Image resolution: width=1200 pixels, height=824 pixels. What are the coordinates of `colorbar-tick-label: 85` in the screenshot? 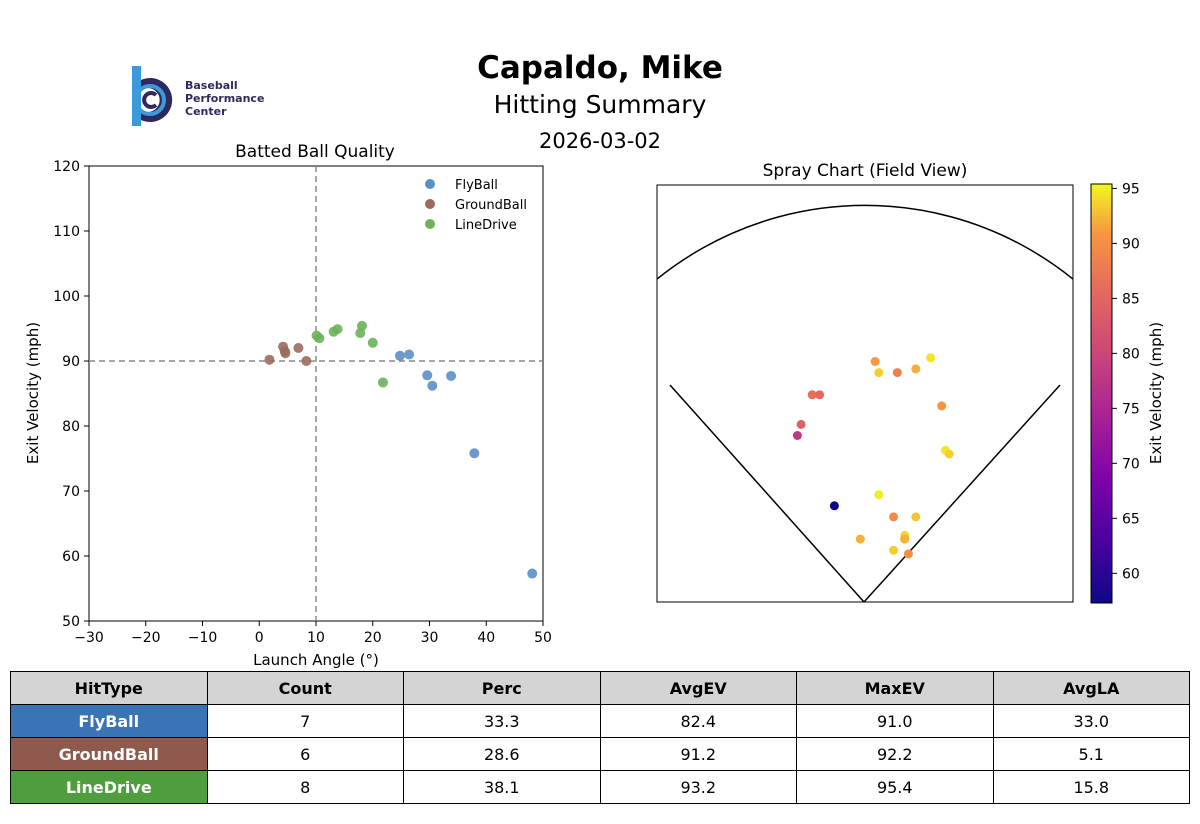 It's located at (1131, 299).